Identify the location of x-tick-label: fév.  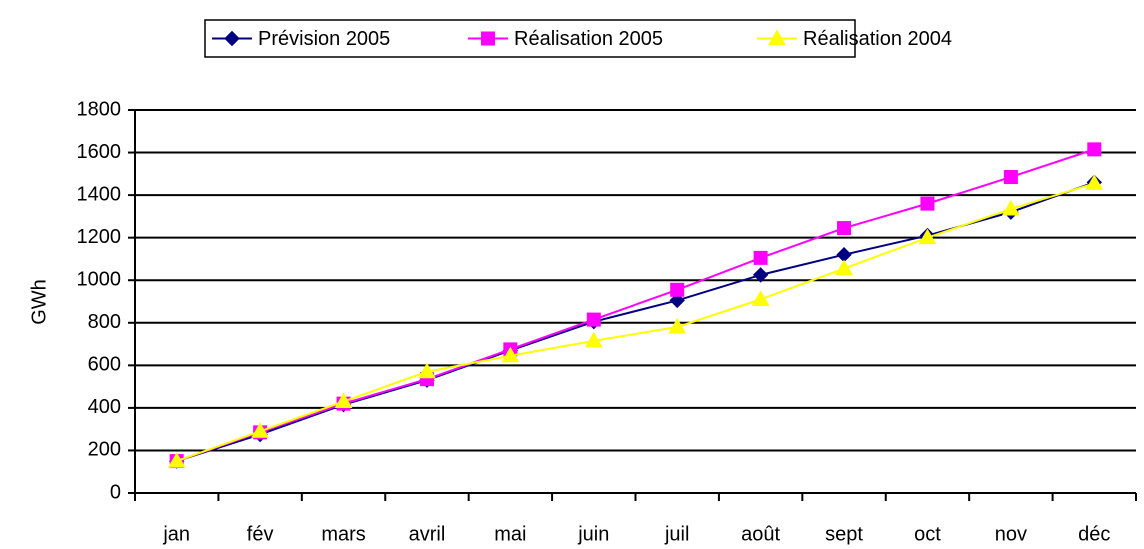
(260, 534).